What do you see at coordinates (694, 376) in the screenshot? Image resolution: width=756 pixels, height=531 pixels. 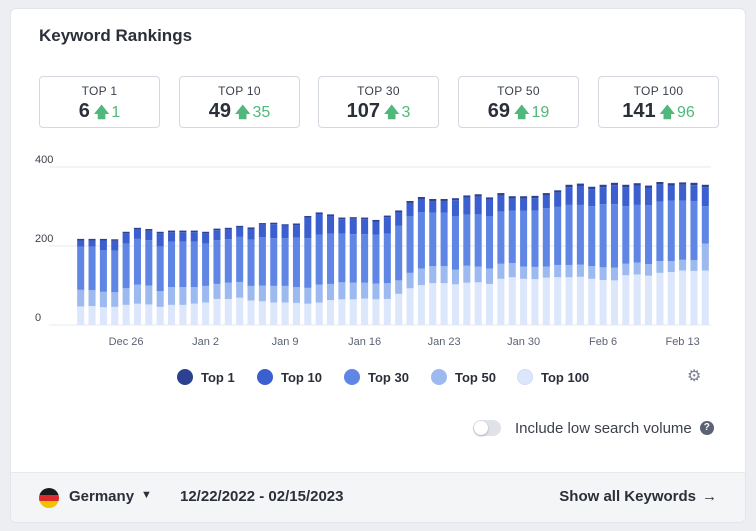 I see `gear-icon: ⚙` at bounding box center [694, 376].